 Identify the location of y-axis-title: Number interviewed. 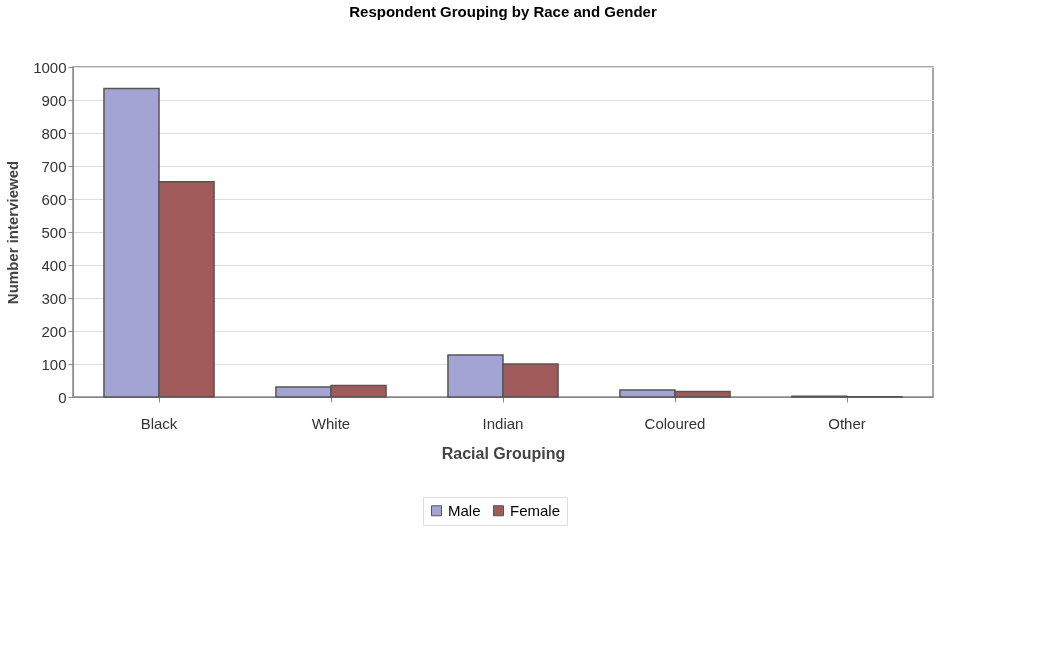
(13, 232).